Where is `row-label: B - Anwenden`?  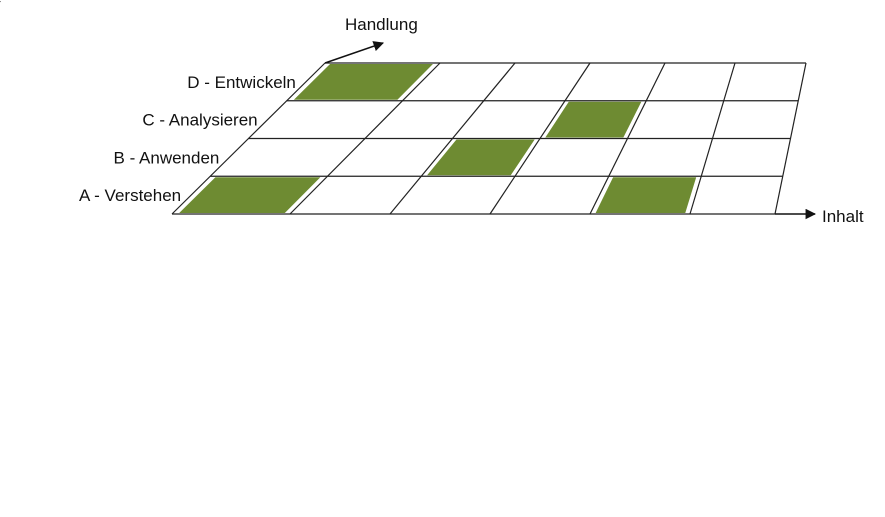 row-label: B - Anwenden is located at coordinates (167, 157).